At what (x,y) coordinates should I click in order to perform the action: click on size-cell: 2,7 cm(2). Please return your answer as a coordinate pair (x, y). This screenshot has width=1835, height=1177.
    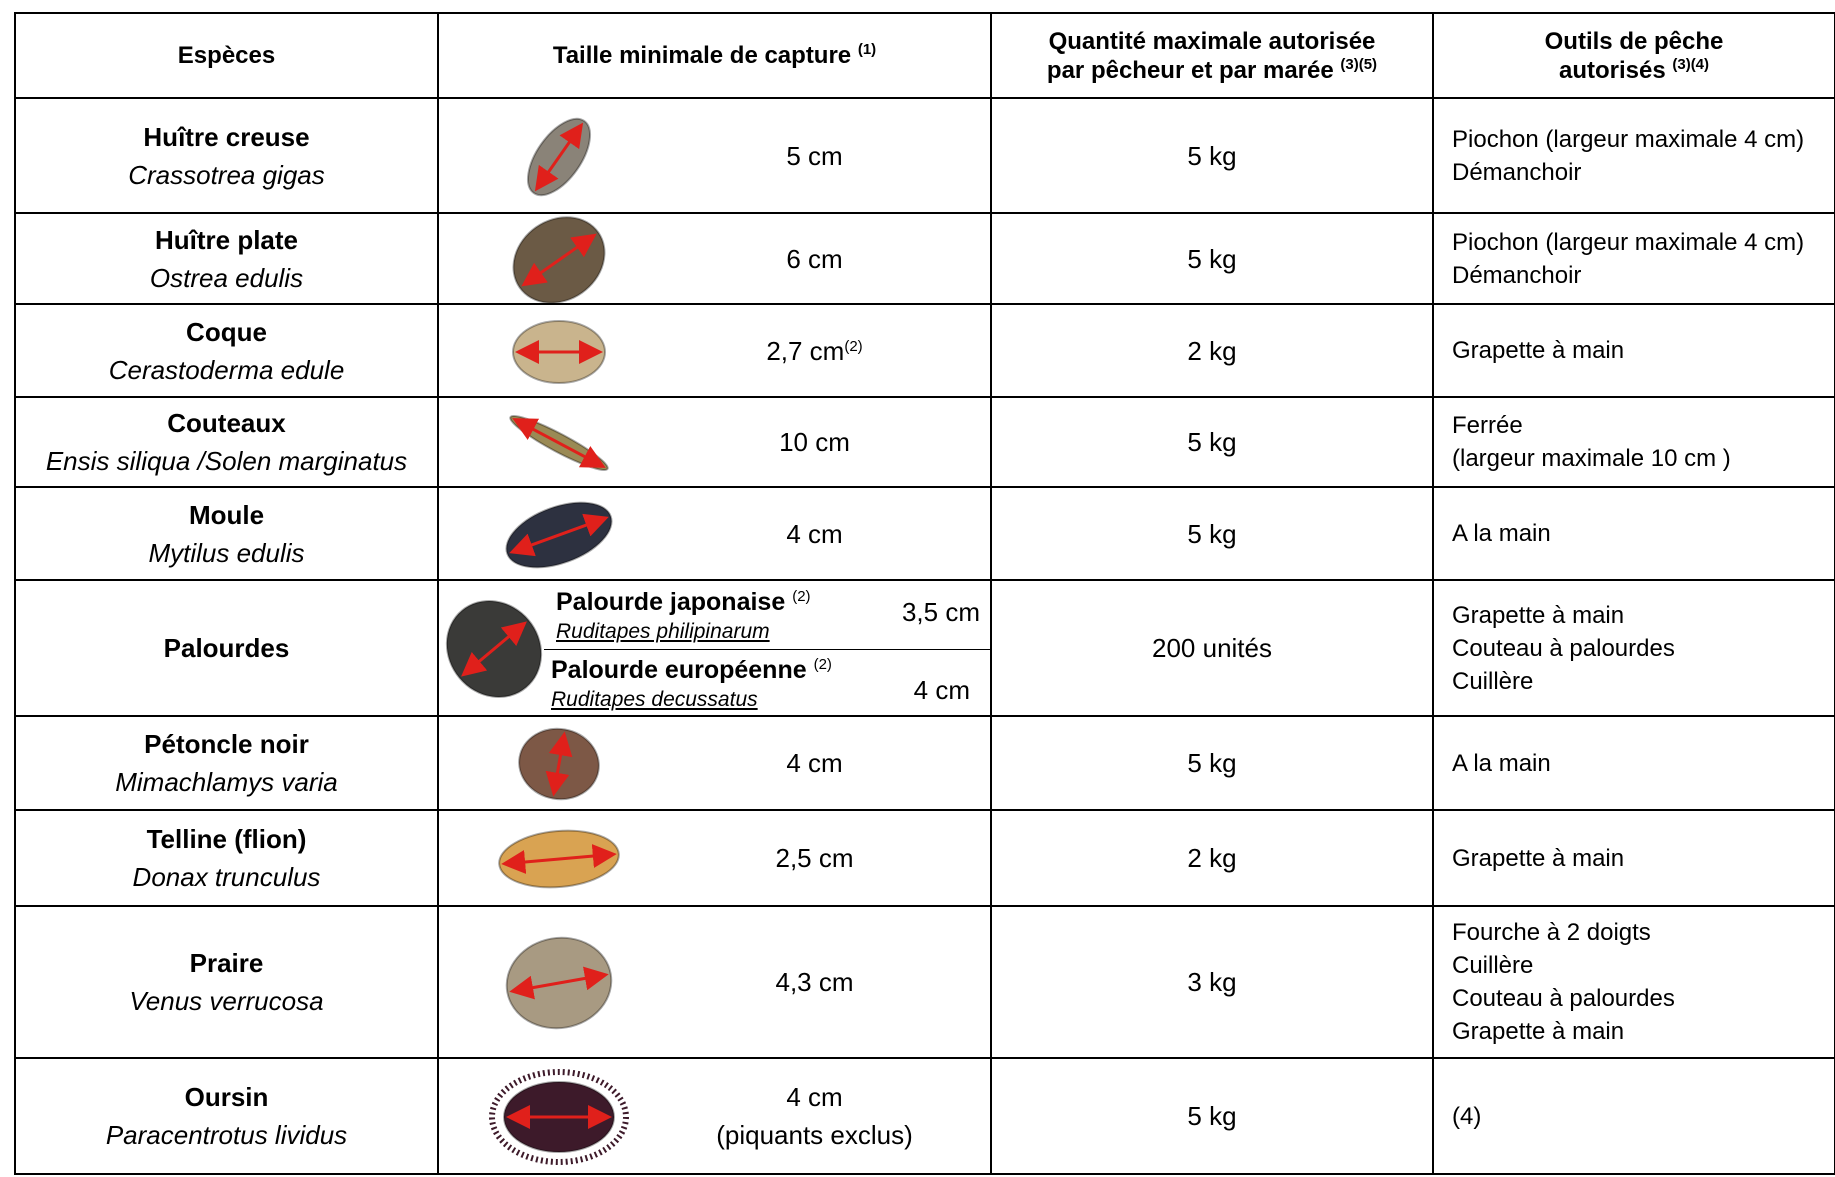
    Looking at the image, I should click on (715, 351).